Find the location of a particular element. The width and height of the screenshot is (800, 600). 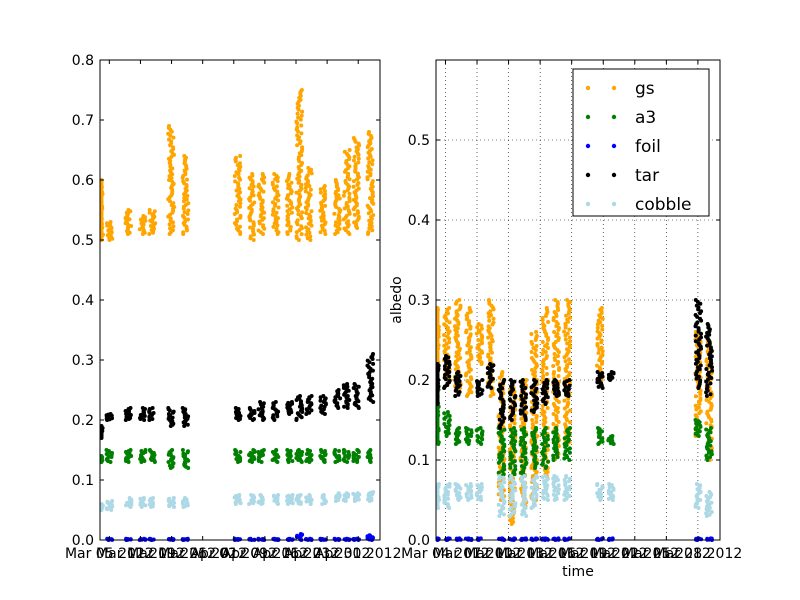

y-tick-label: 0.3 is located at coordinates (83, 361).